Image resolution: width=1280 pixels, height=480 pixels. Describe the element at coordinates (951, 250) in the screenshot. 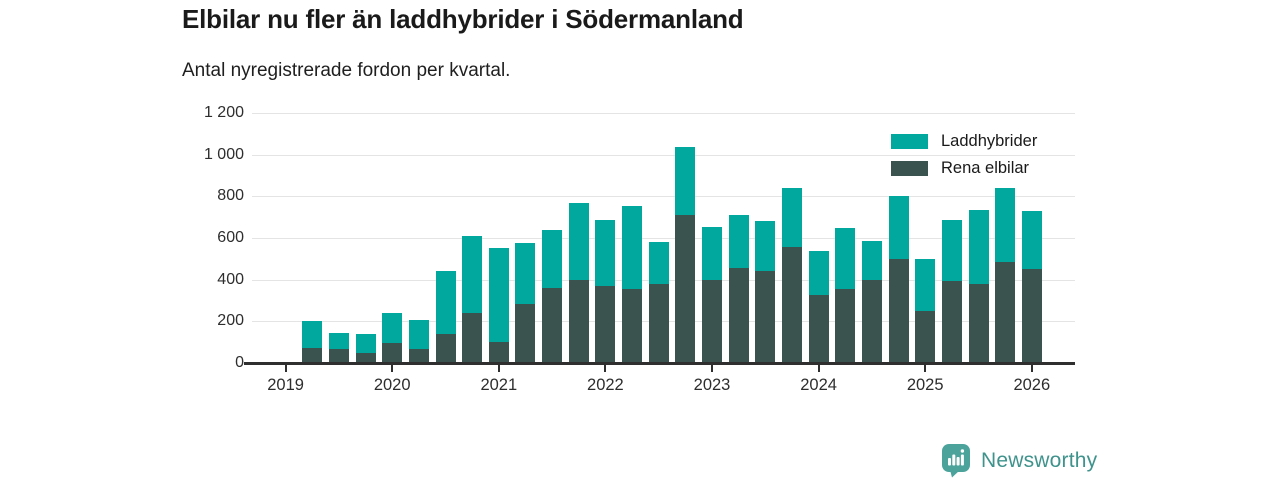

I see `bar-2025-Q2-laddhybrider` at that location.